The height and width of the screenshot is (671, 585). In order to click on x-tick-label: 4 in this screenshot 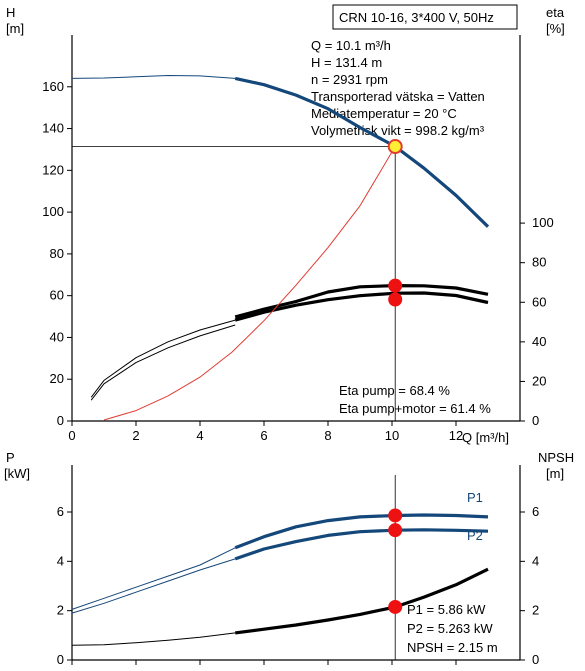, I will do `click(199, 435)`.